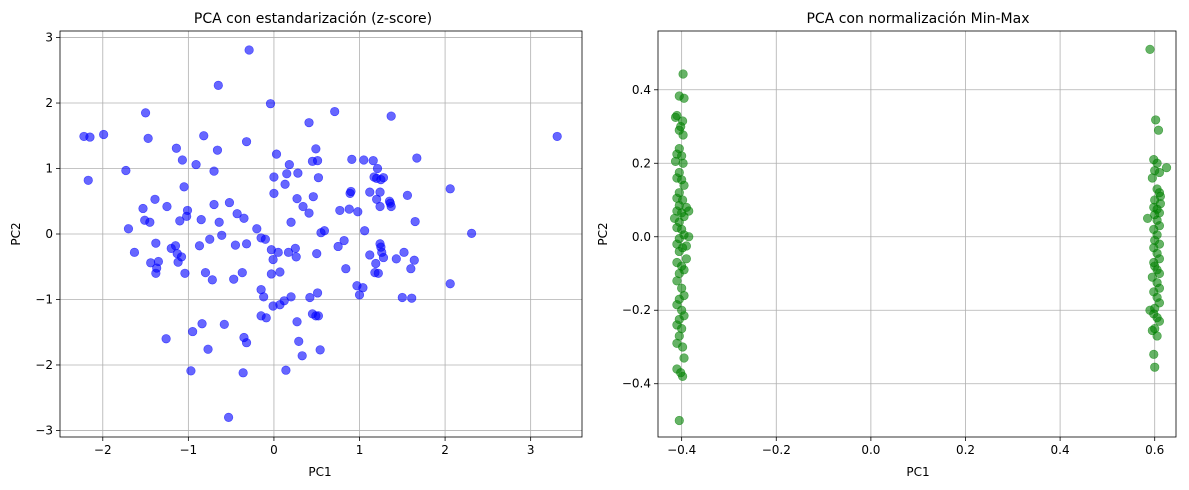 The image size is (1189, 490). What do you see at coordinates (445, 450) in the screenshot?
I see `x-tick-label: 2` at bounding box center [445, 450].